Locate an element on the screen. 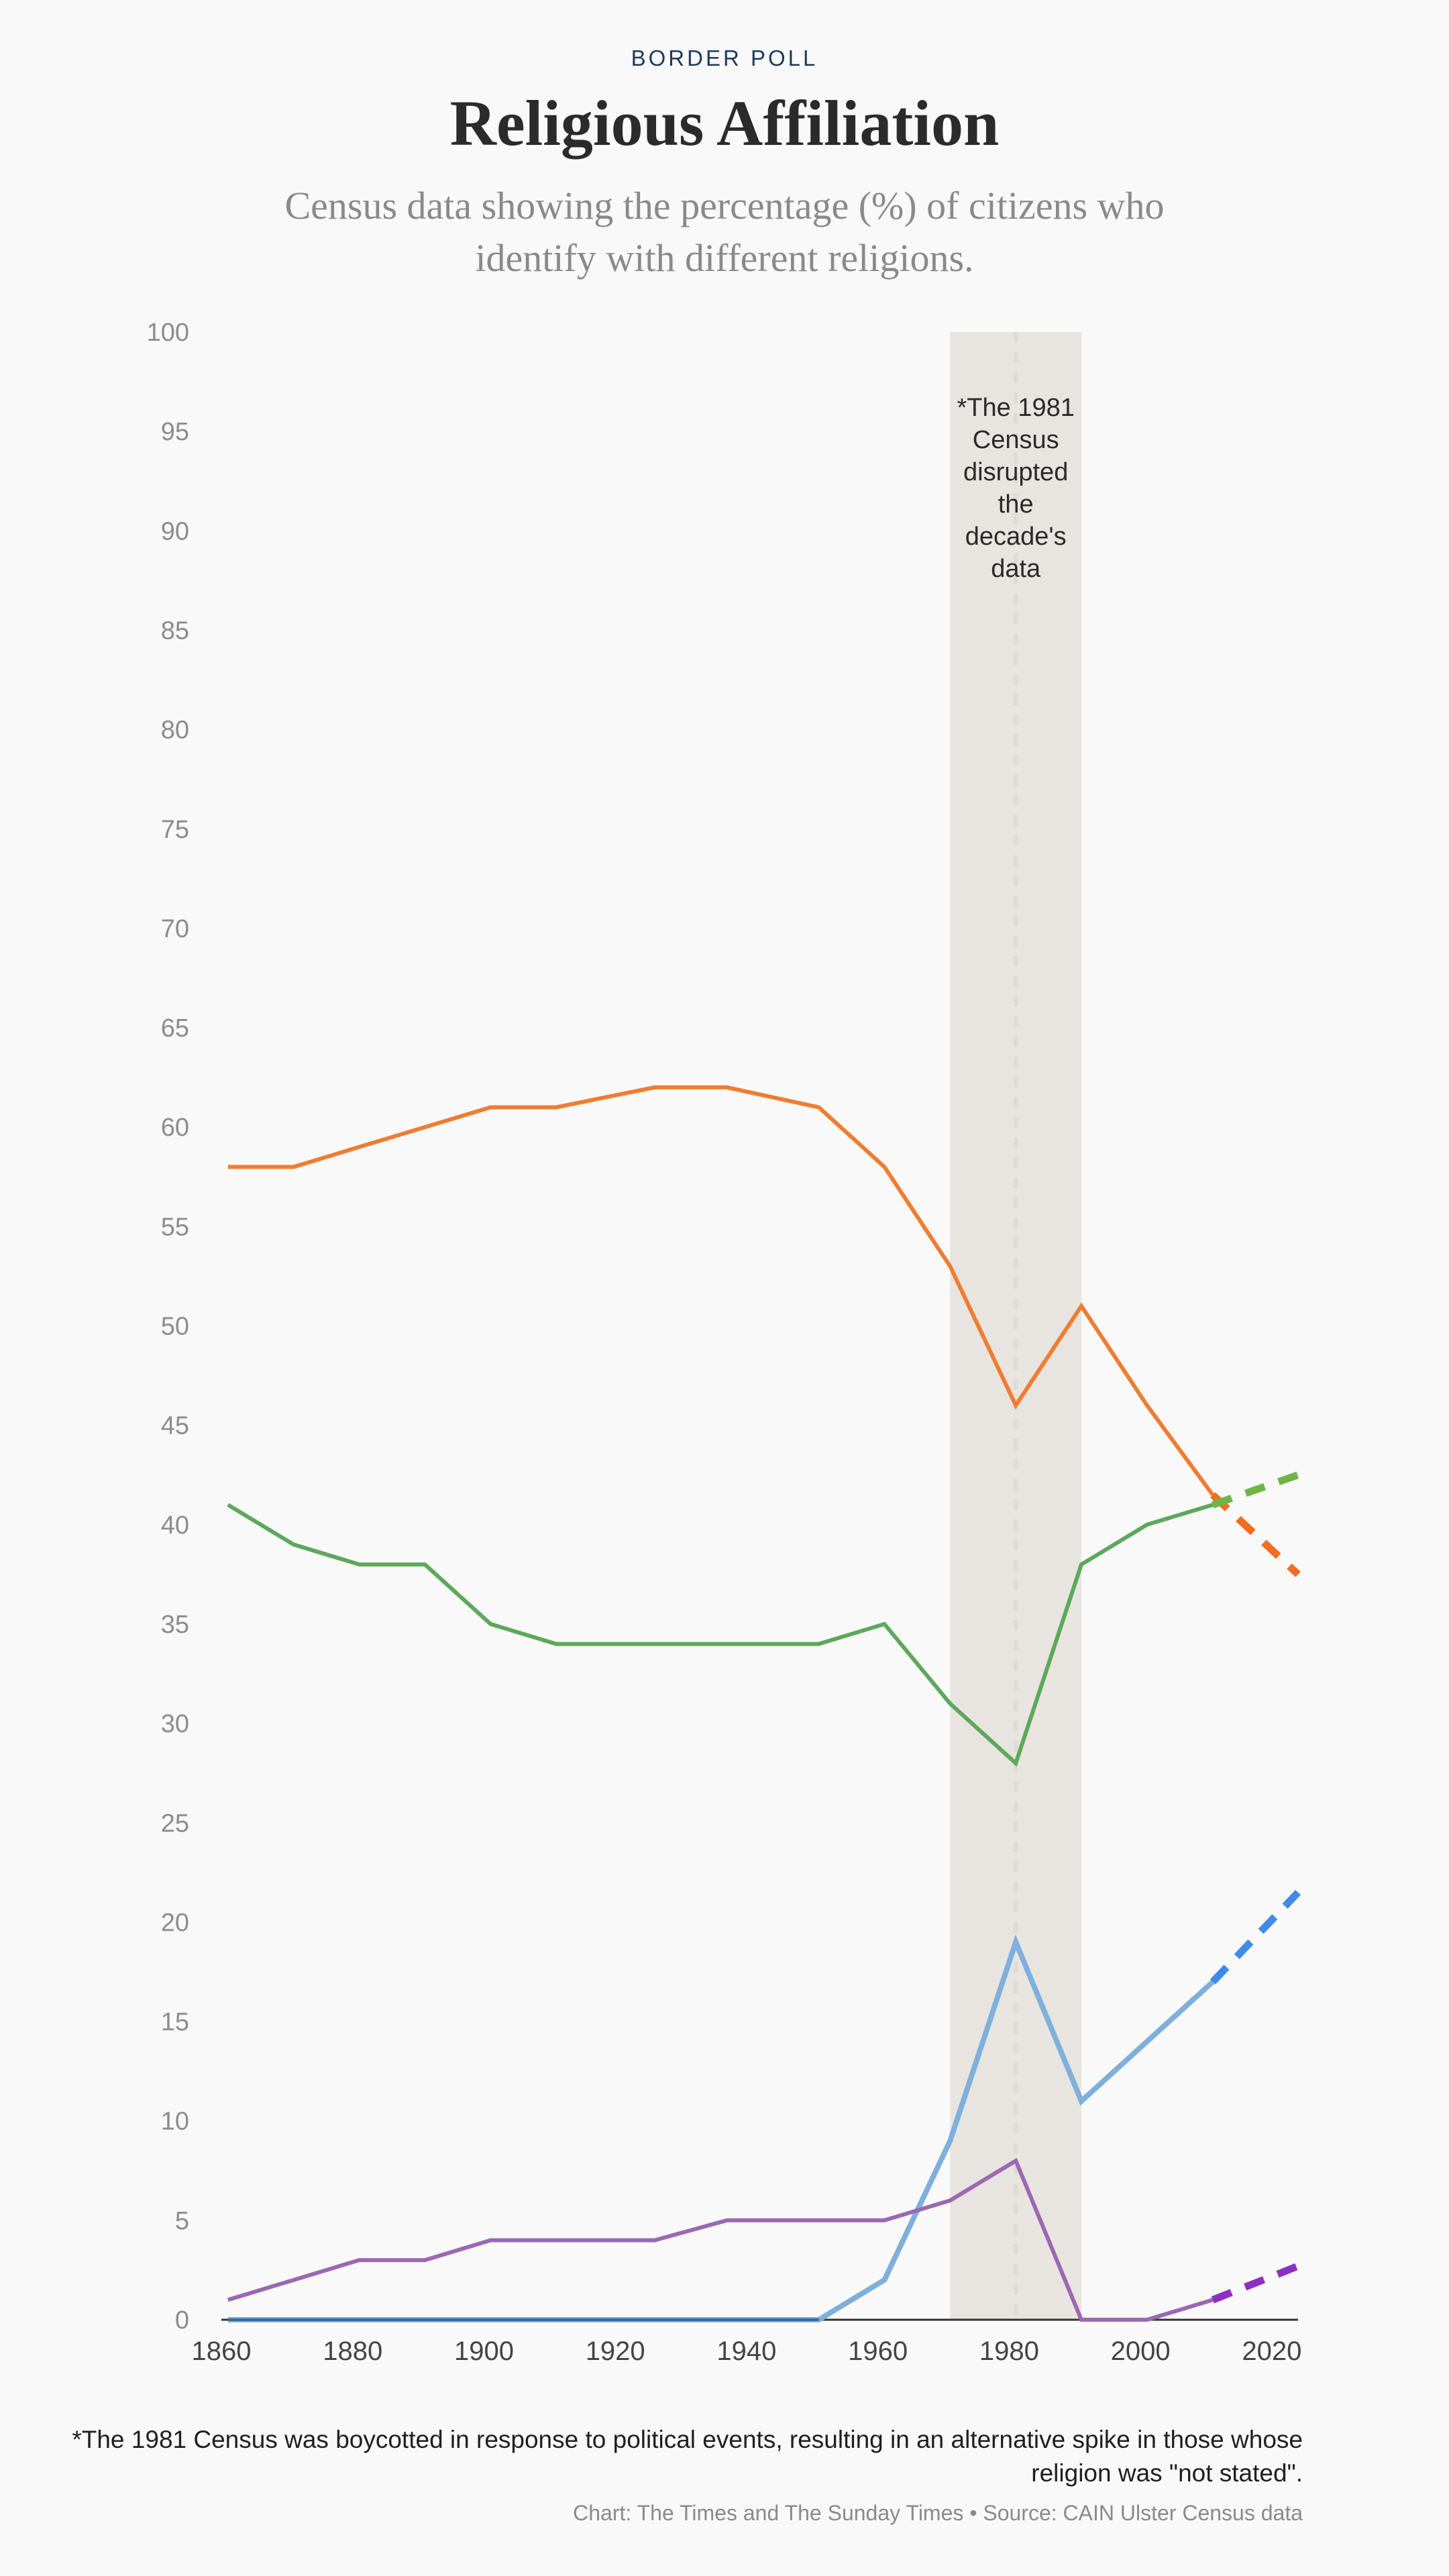 Image resolution: width=1449 pixels, height=2576 pixels. y-tick-label: 70 is located at coordinates (175, 929).